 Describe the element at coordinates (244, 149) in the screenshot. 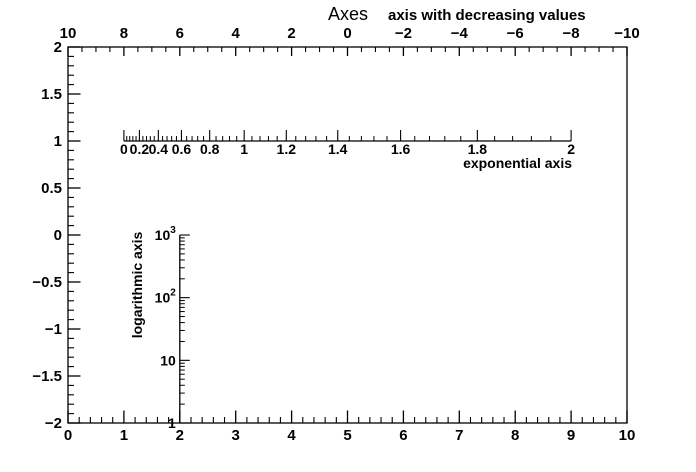

I see `exponential-axis-label: 1` at that location.